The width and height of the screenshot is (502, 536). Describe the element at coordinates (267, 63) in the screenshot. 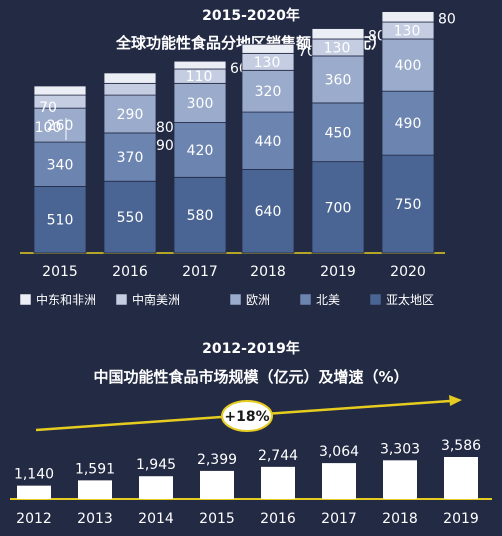

I see `chart1-label-2018-s3: 130` at that location.